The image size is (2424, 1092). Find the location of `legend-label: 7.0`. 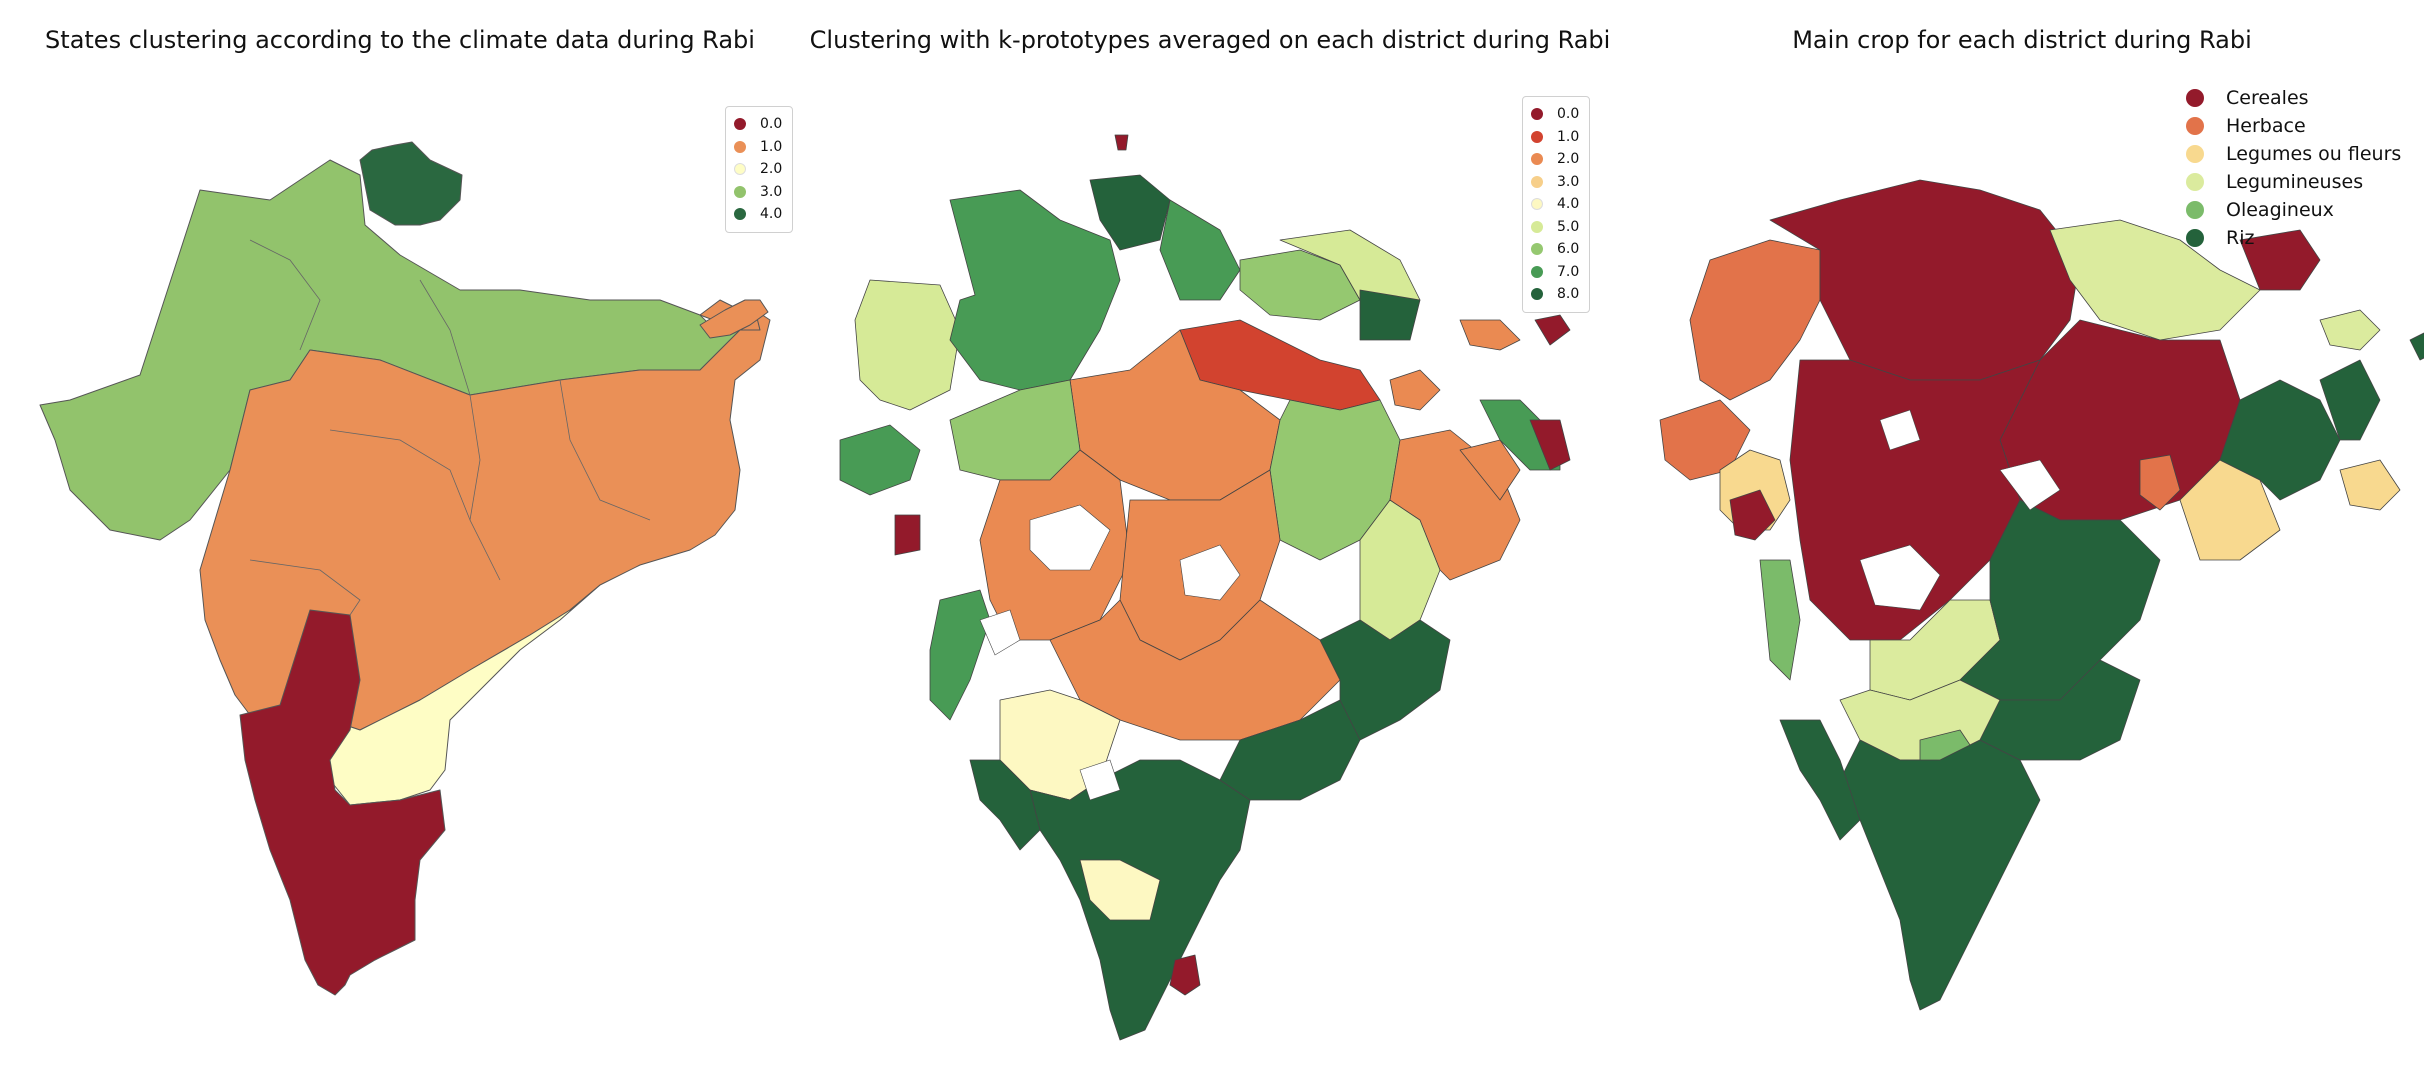

legend-label: 7.0 is located at coordinates (1568, 271).